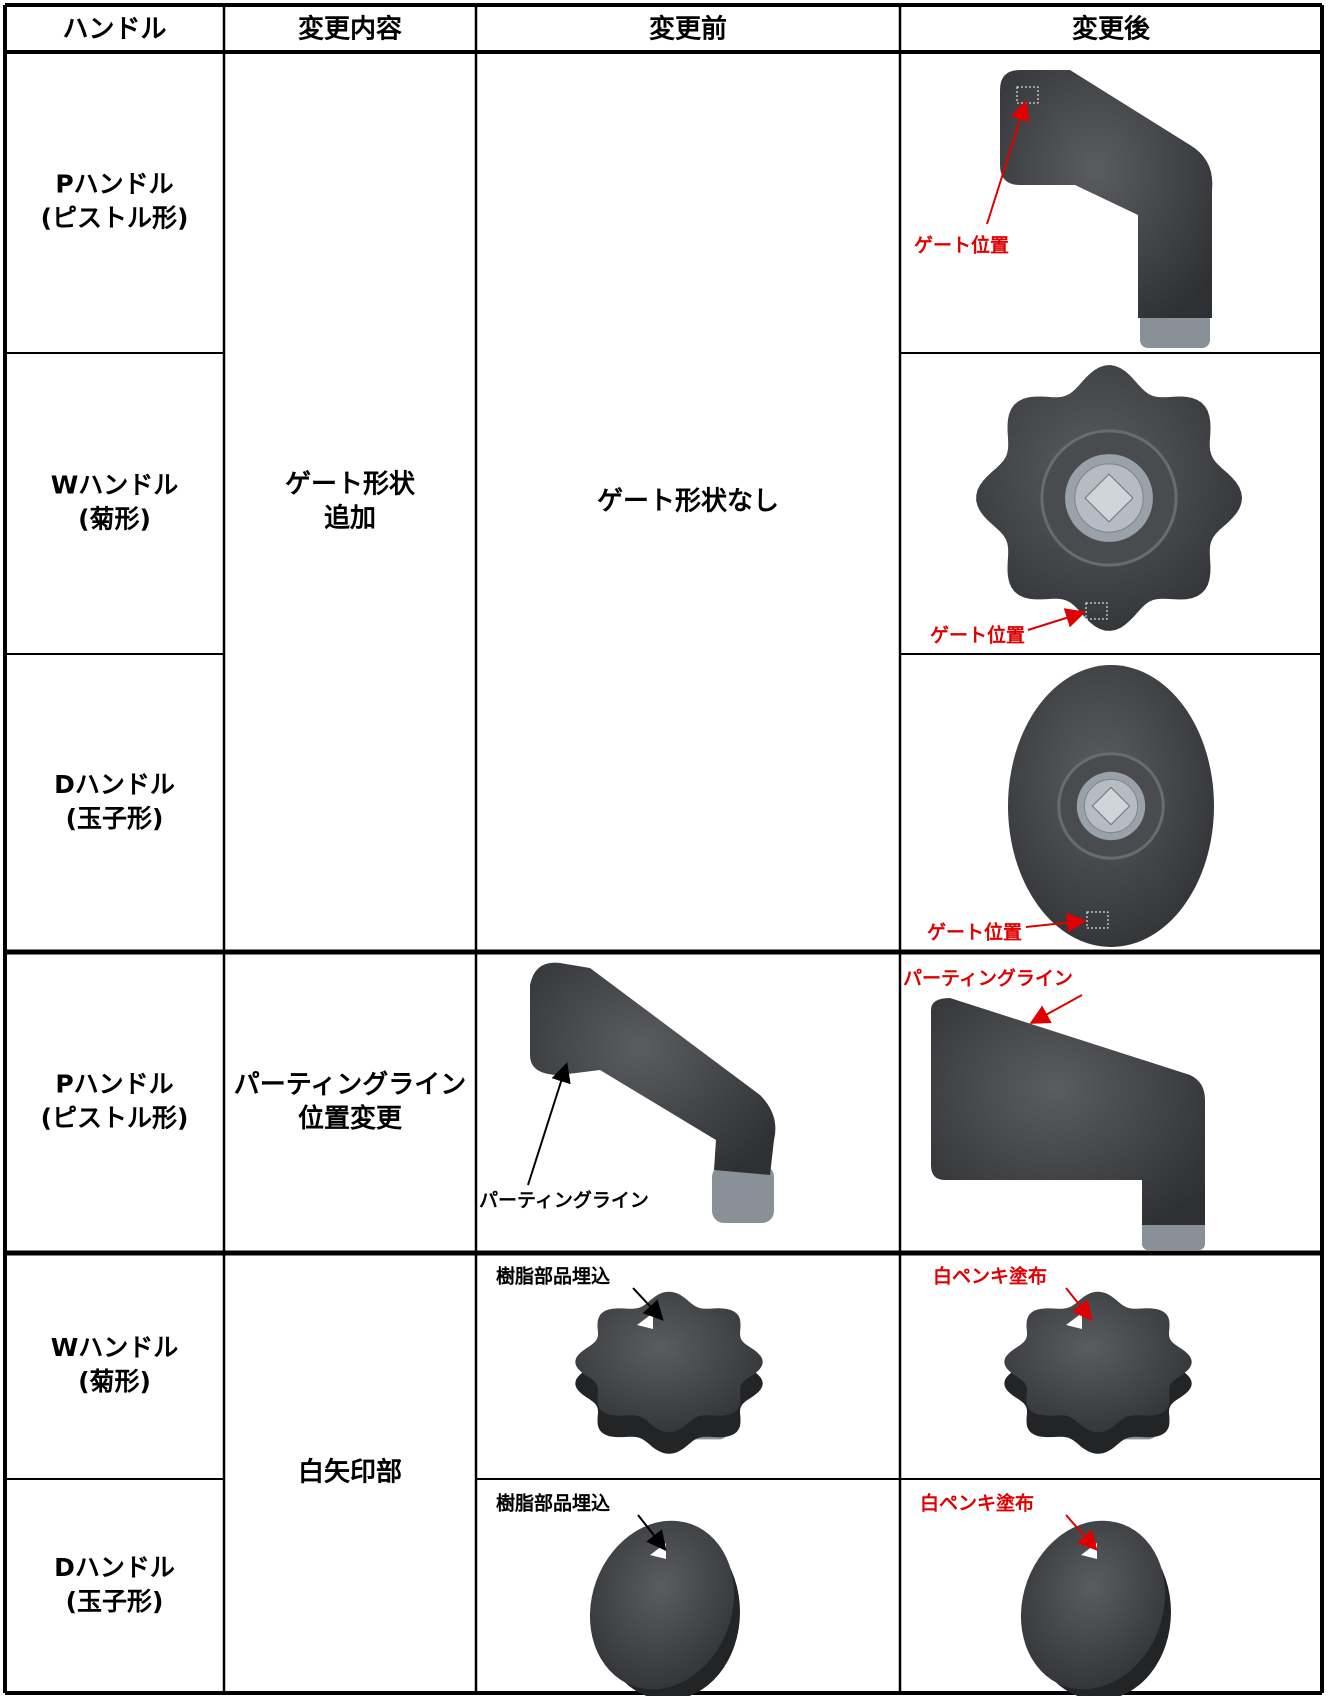 Image resolution: width=1331 pixels, height=1700 pixels. Describe the element at coordinates (350, 1085) in the screenshot. I see `change-label: パーティングライン` at that location.